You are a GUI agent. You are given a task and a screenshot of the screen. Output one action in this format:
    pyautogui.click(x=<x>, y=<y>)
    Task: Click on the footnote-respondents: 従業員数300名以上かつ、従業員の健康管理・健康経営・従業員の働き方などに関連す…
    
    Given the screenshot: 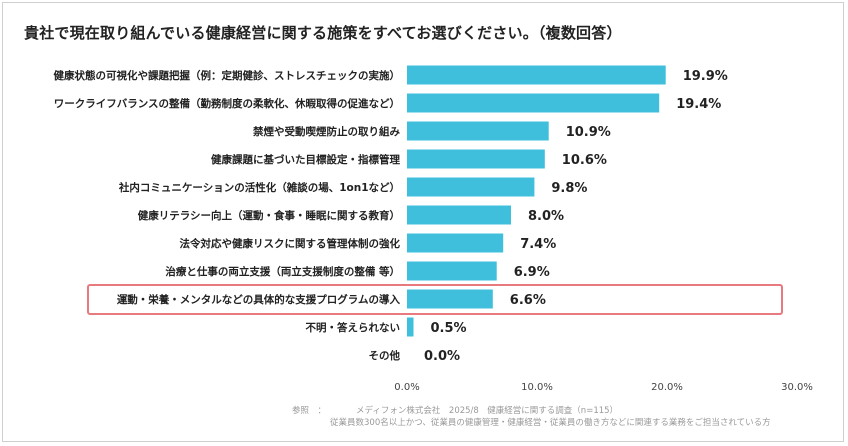 What is the action you would take?
    pyautogui.click(x=550, y=423)
    